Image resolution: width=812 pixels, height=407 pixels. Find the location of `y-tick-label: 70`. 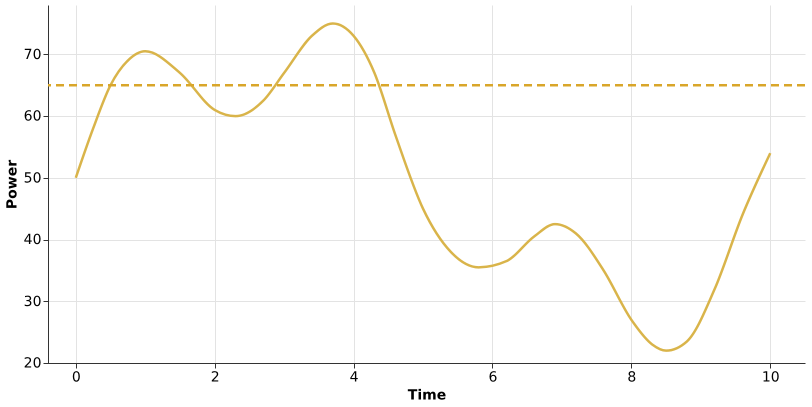

y-tick-label: 70 is located at coordinates (33, 54).